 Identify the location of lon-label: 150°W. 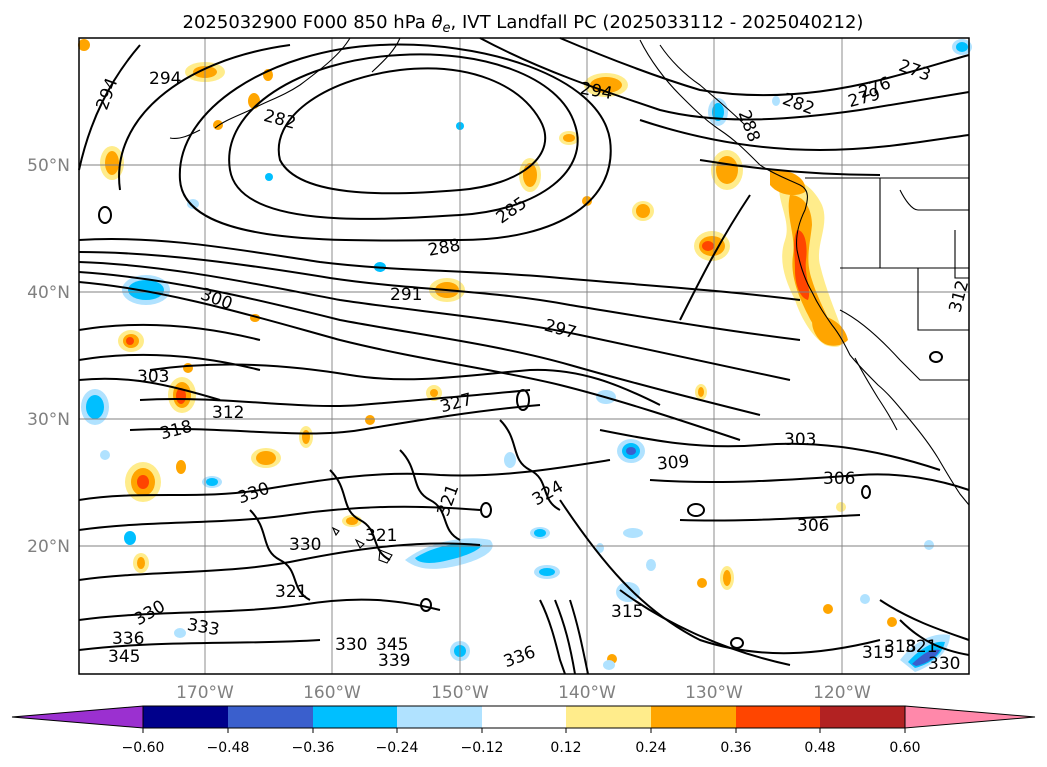
(460, 693).